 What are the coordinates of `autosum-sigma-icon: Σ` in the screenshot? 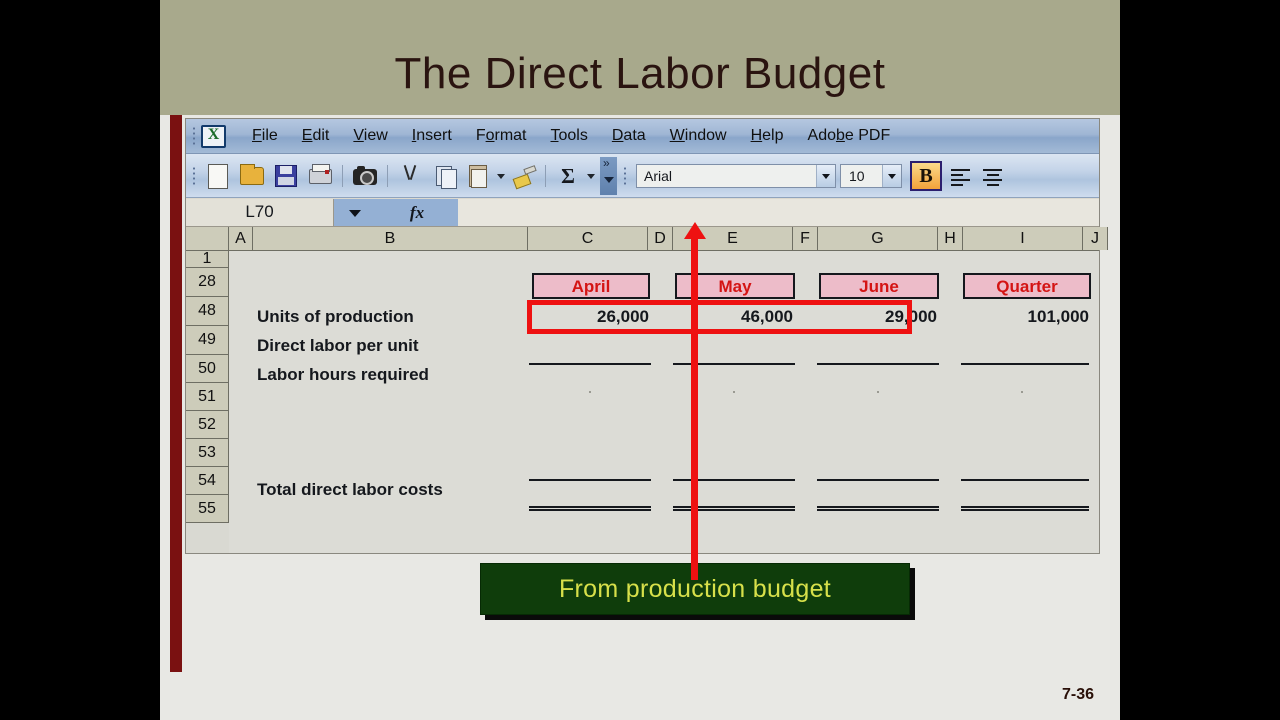 It's located at (568, 175).